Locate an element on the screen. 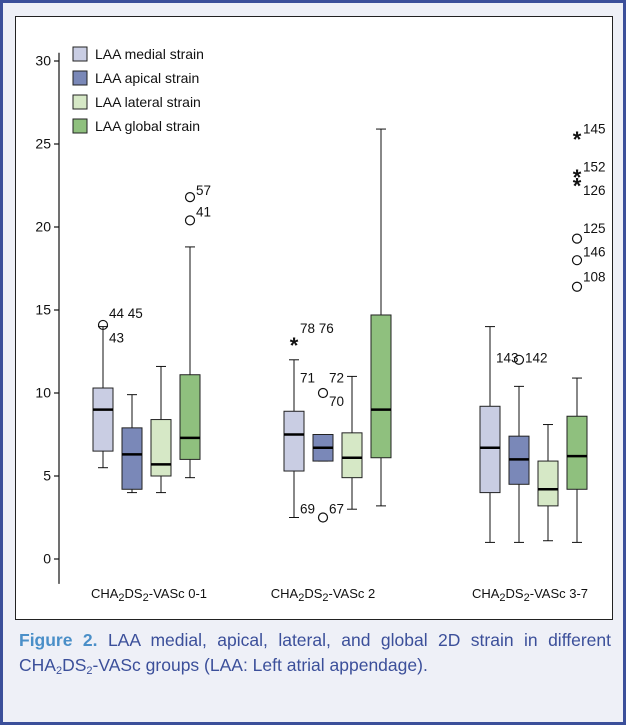 The width and height of the screenshot is (626, 725). y-tick-label: 0 is located at coordinates (47, 559).